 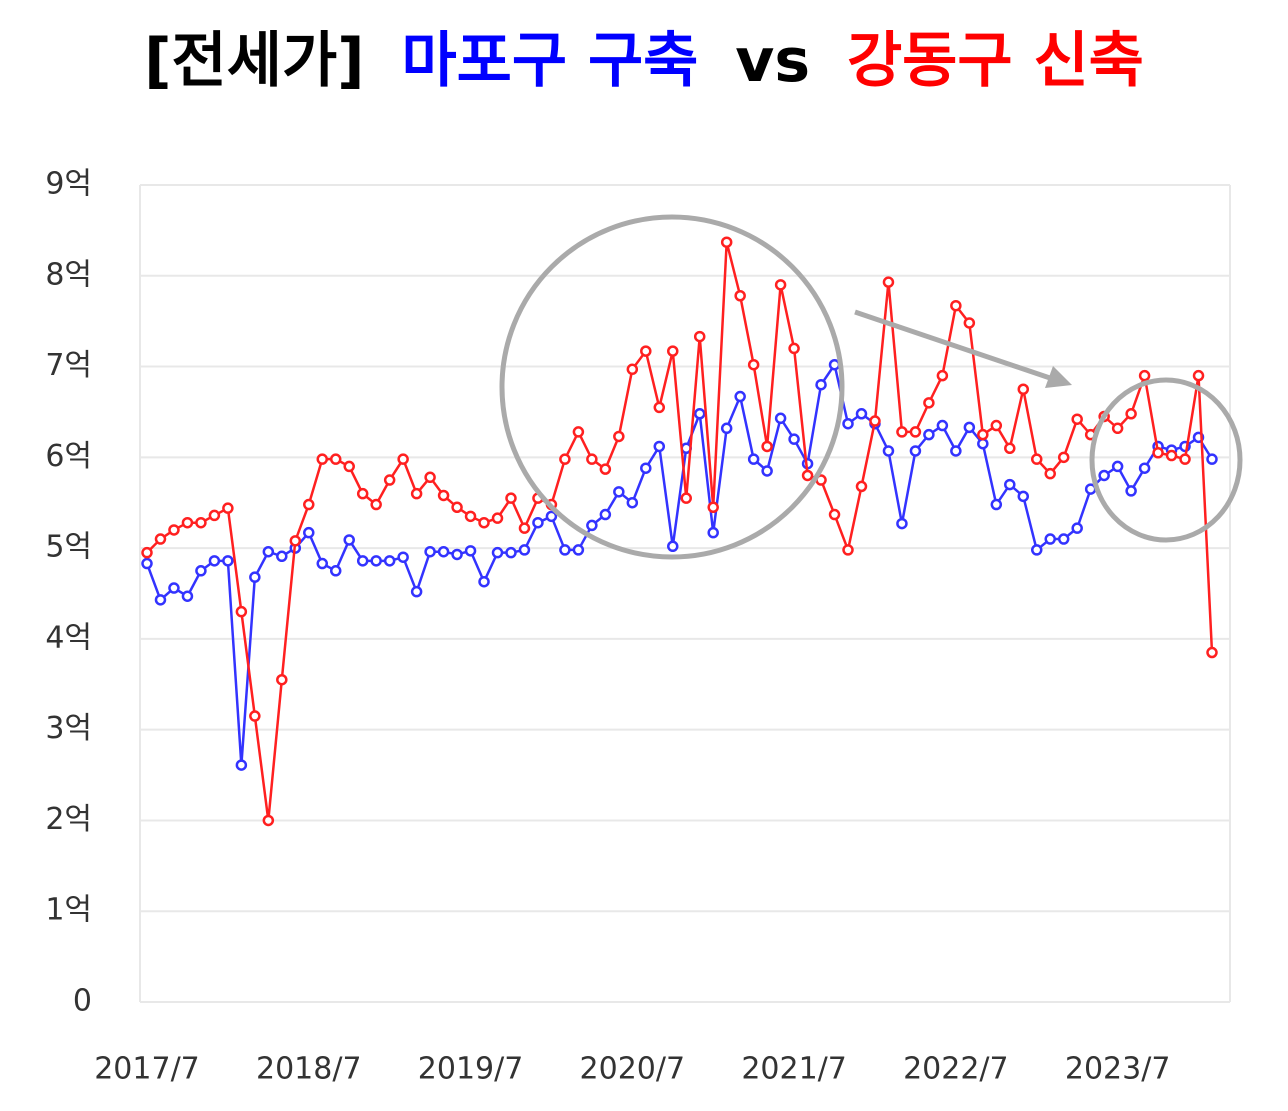 I want to click on x-tick-label: 2018/7, so click(x=309, y=1069).